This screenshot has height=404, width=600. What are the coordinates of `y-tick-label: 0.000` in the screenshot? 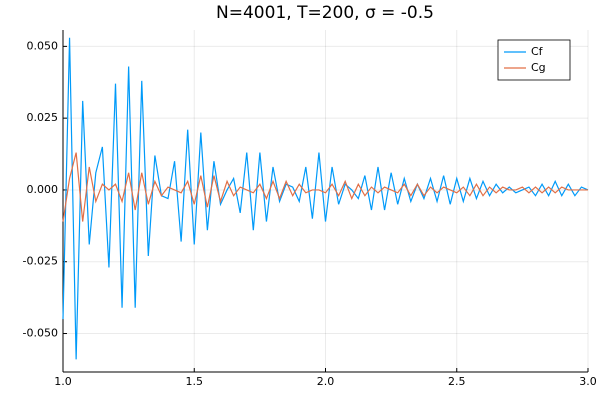 It's located at (43, 189).